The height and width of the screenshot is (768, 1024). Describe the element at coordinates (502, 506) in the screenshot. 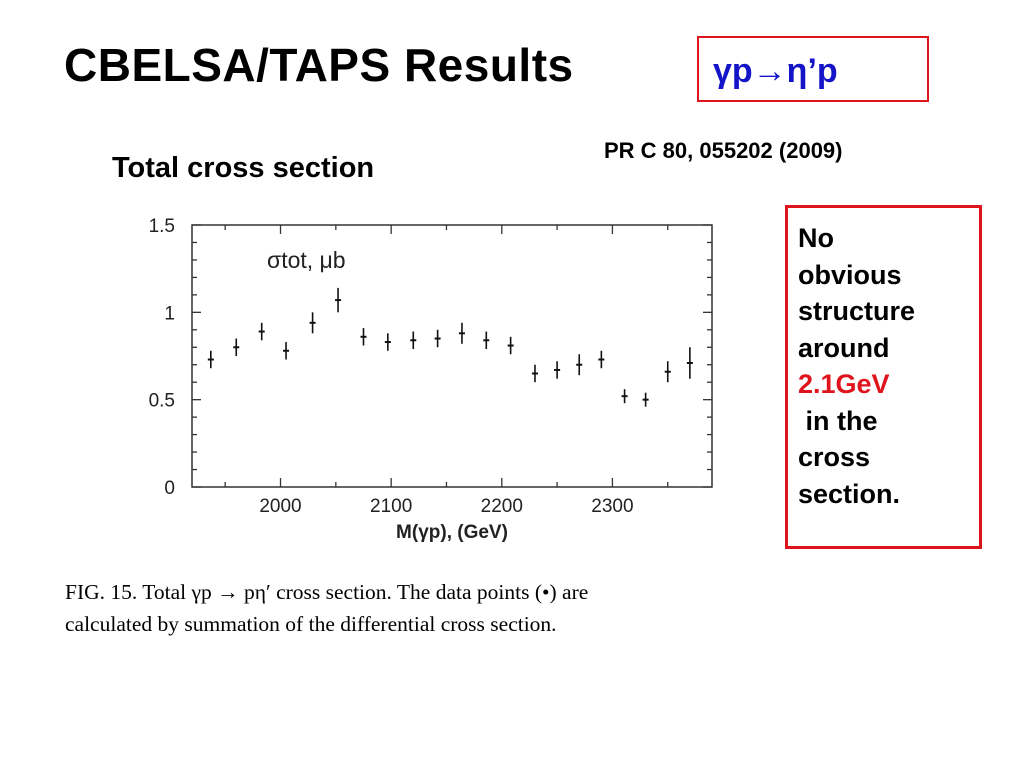

I see `x-tick-label: 2200` at that location.